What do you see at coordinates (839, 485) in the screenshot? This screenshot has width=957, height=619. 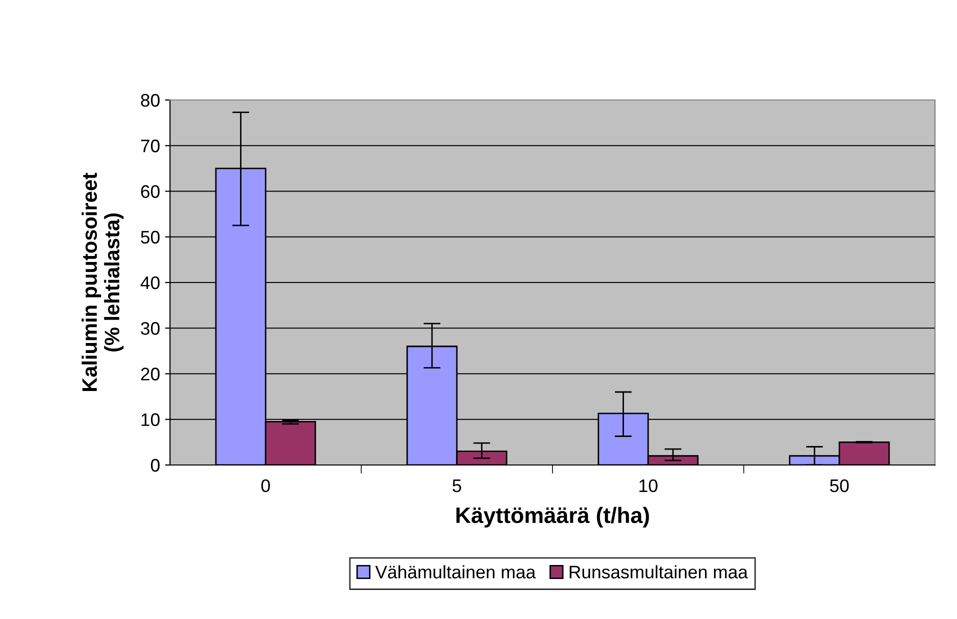 I see `x-tick-label: 50` at bounding box center [839, 485].